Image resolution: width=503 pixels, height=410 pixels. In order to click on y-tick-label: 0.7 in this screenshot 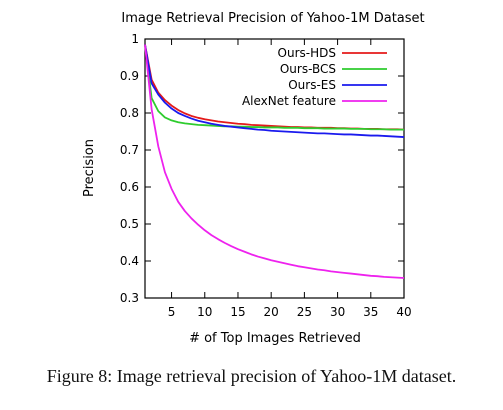, I will do `click(129, 150)`.